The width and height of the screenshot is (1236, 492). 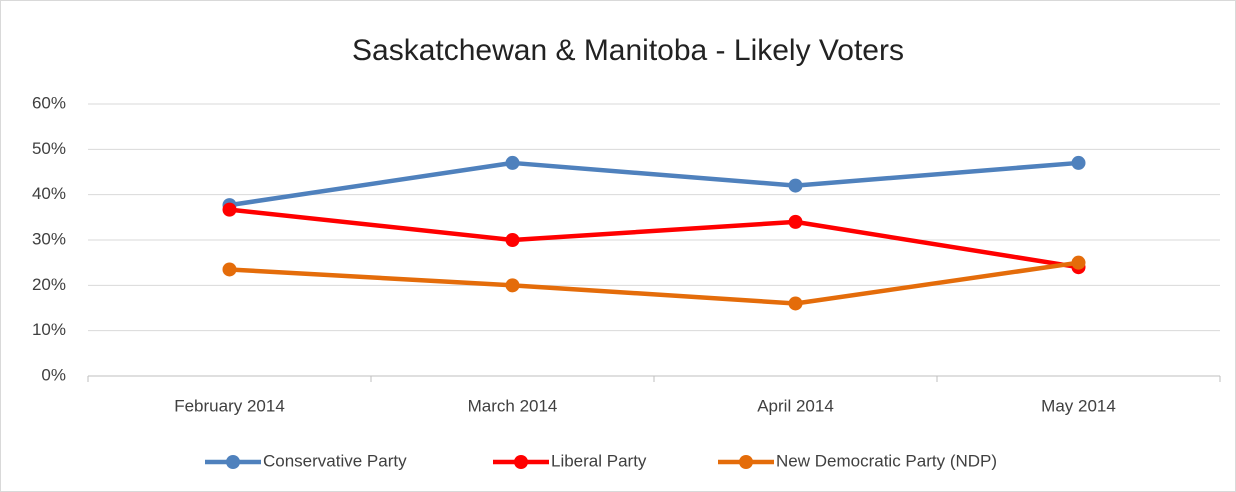 I want to click on x-tick-label: May 2014, so click(x=1078, y=405).